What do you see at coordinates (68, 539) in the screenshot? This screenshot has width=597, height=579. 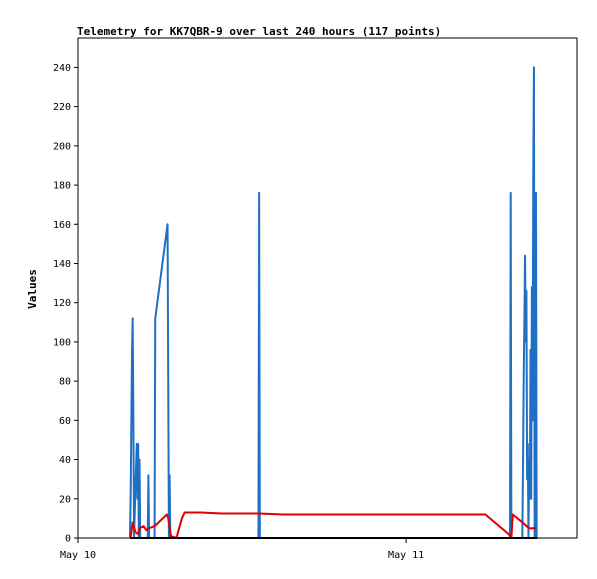 I see `y-tick-label: 0` at bounding box center [68, 539].